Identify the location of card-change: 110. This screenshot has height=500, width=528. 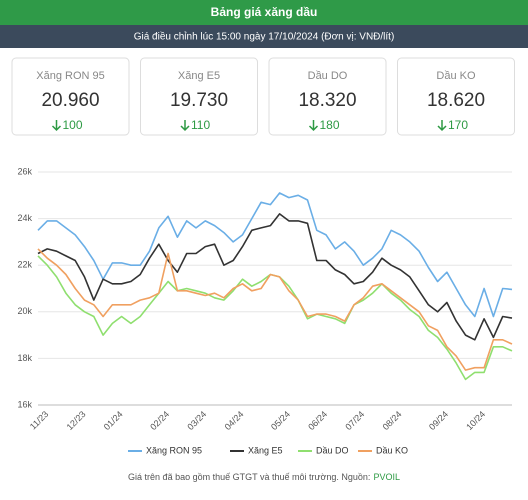
(200, 125).